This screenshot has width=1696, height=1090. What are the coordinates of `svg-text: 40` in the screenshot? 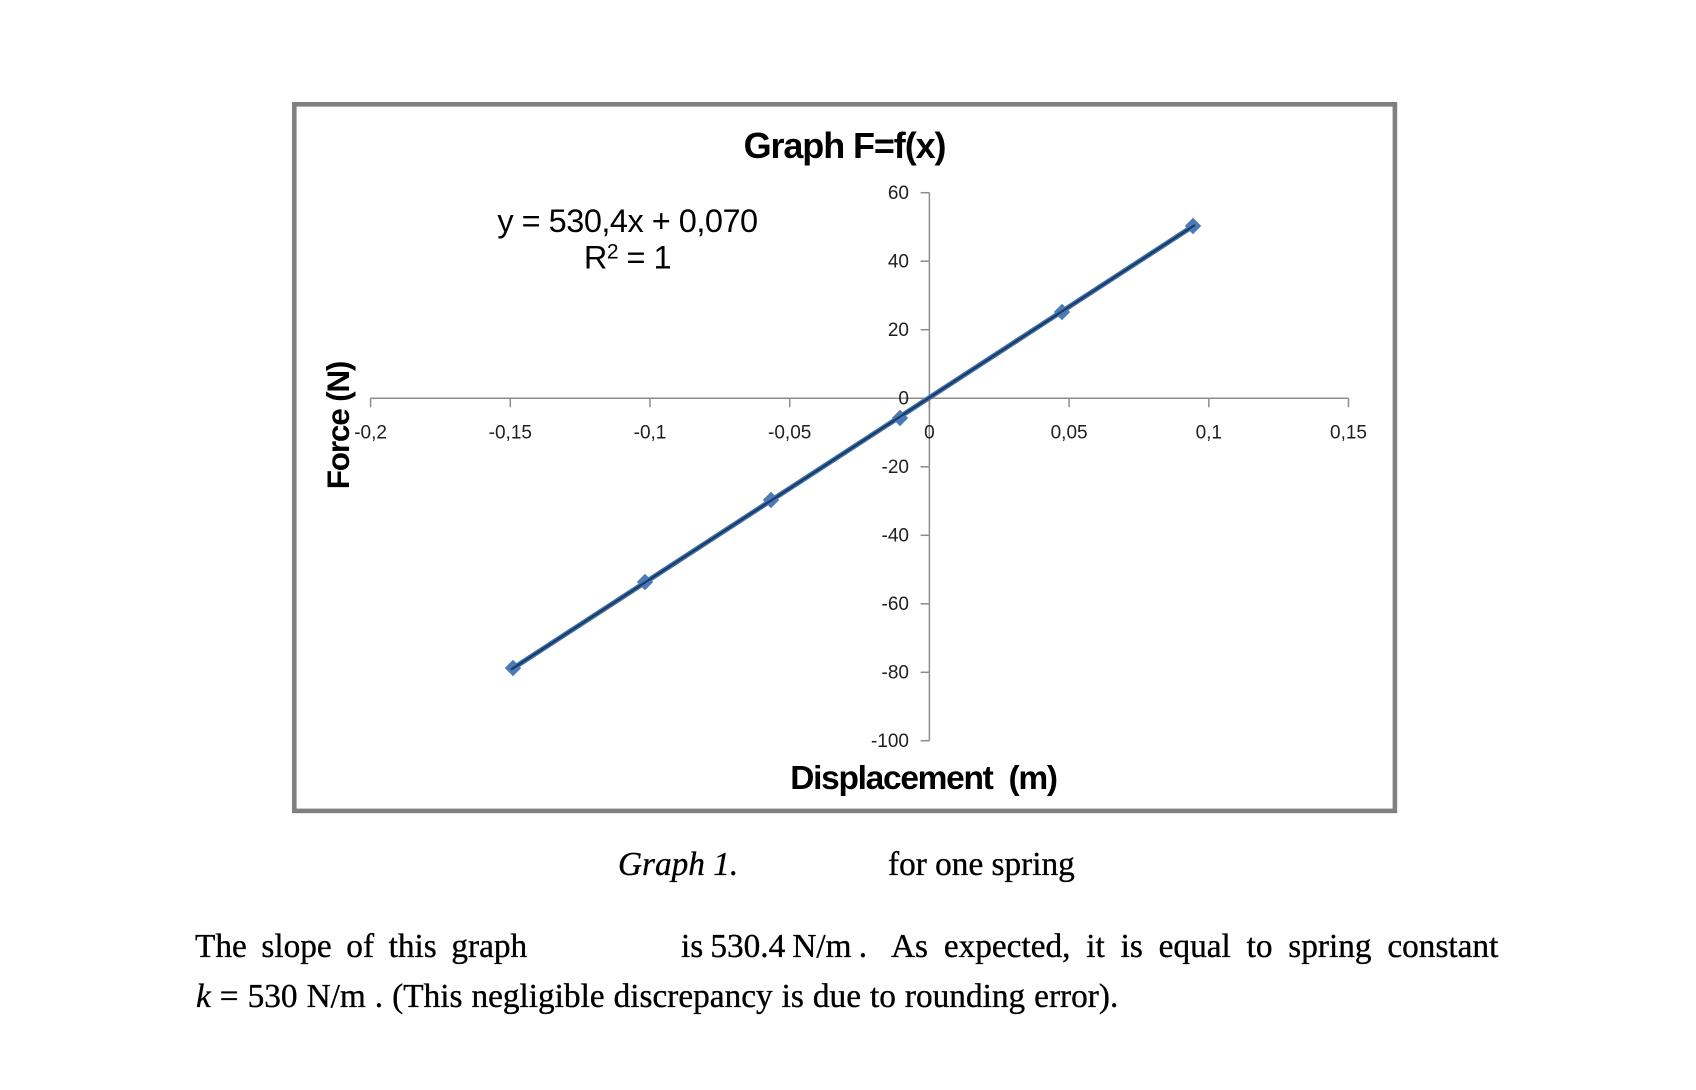 It's located at (898, 262).